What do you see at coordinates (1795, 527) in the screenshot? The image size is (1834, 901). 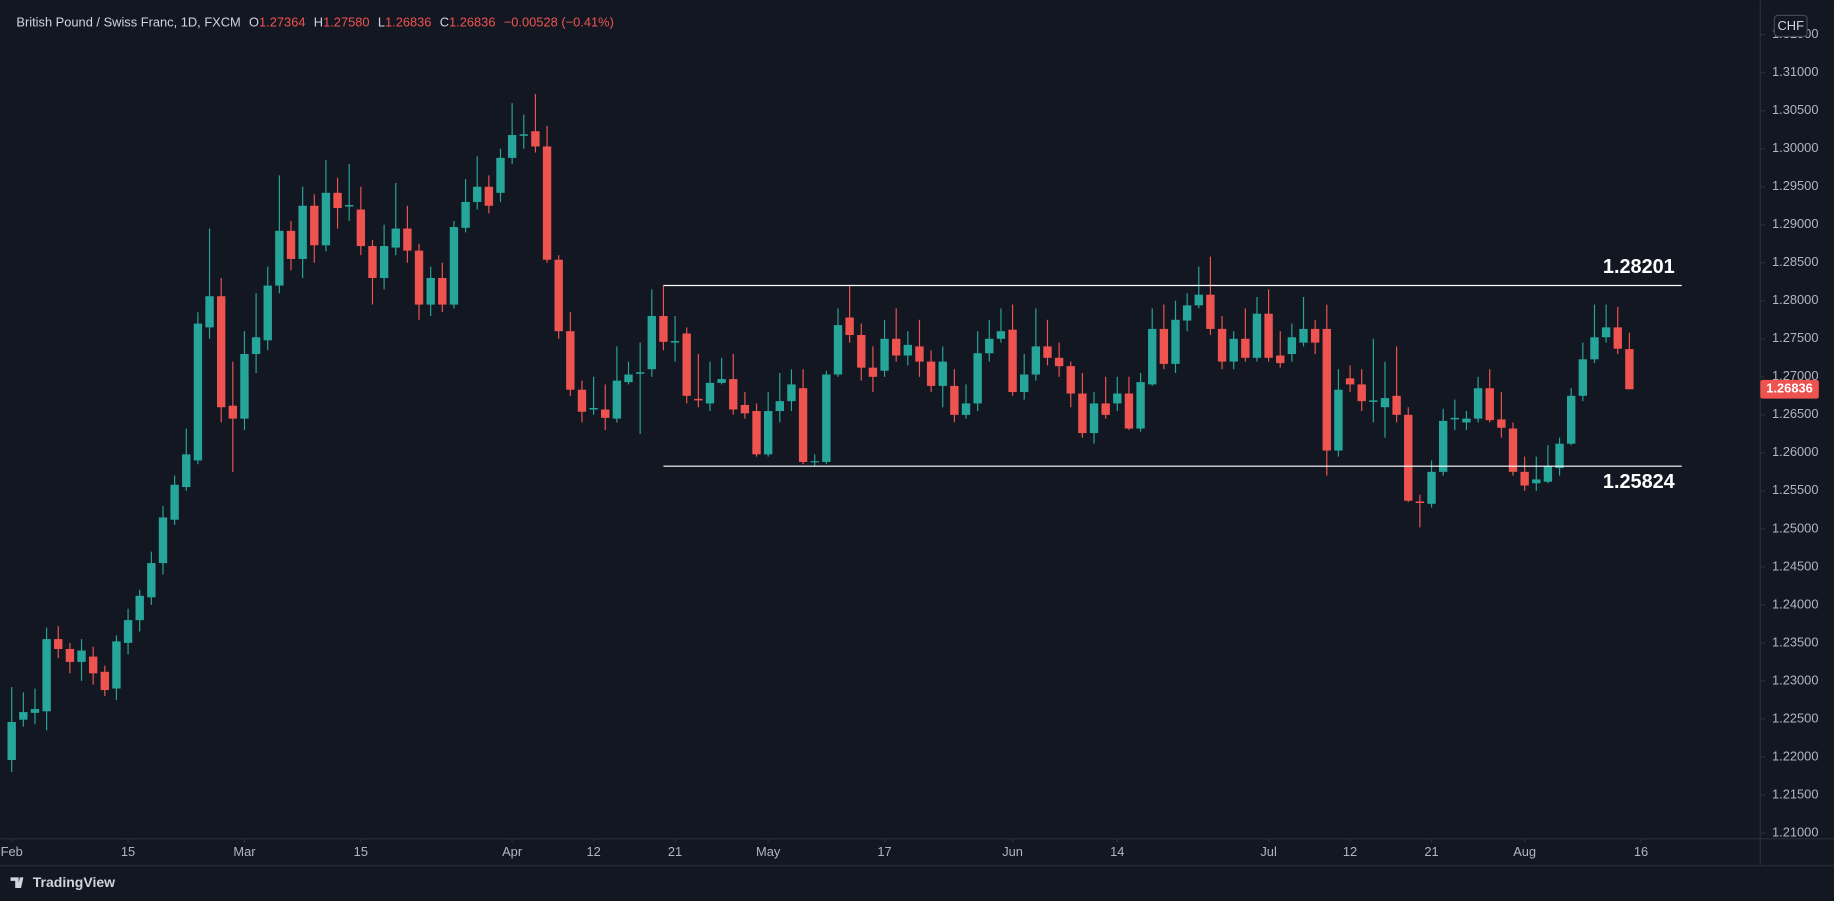 I see `y-tick-label: 1.25000` at bounding box center [1795, 527].